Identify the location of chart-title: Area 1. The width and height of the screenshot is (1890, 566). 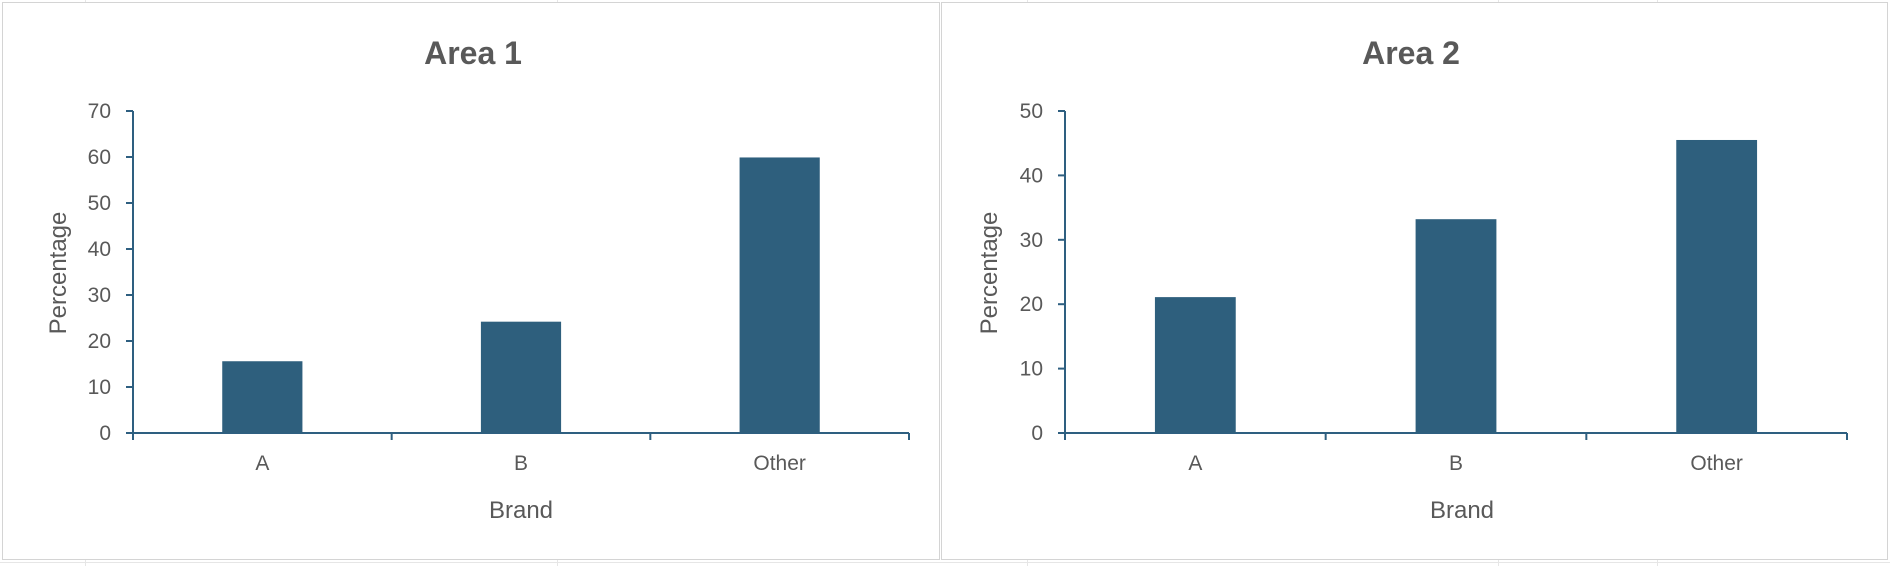
(473, 53).